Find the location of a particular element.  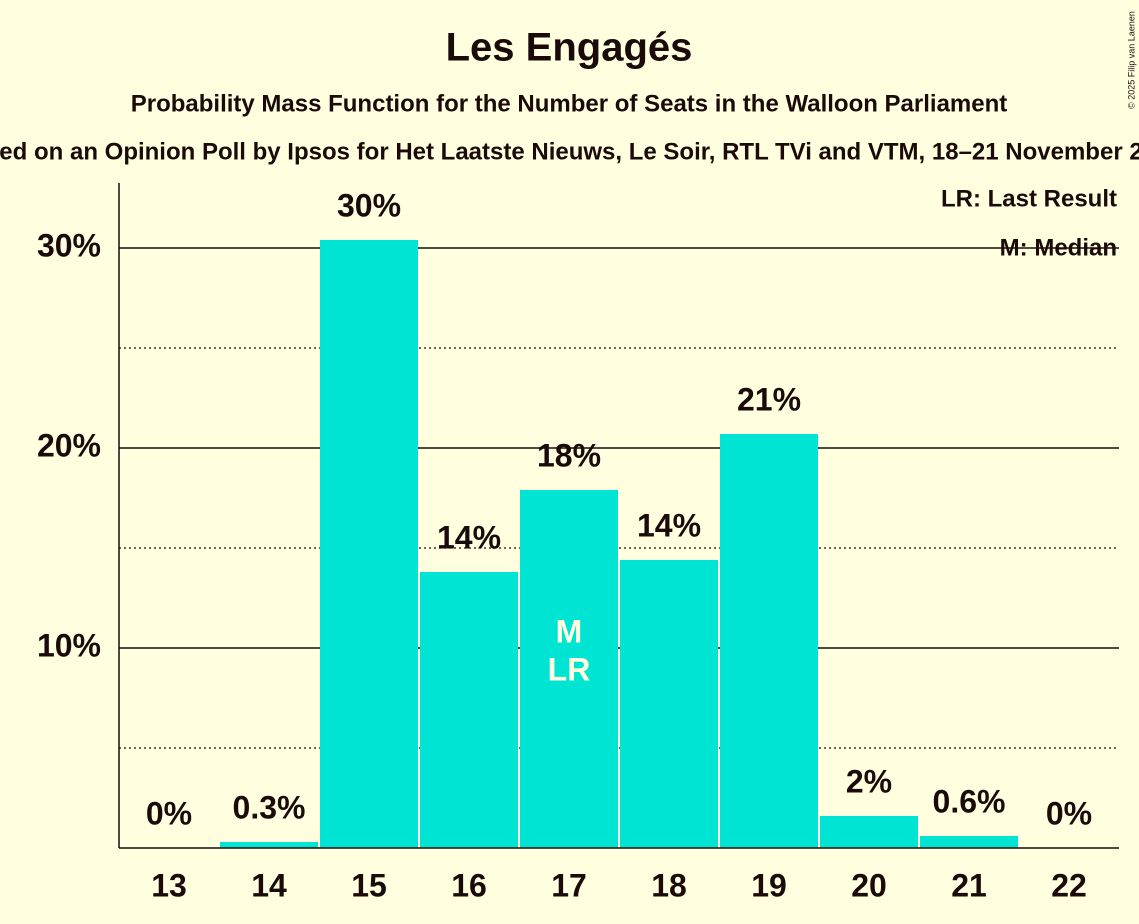

value-label: 2% is located at coordinates (869, 781).